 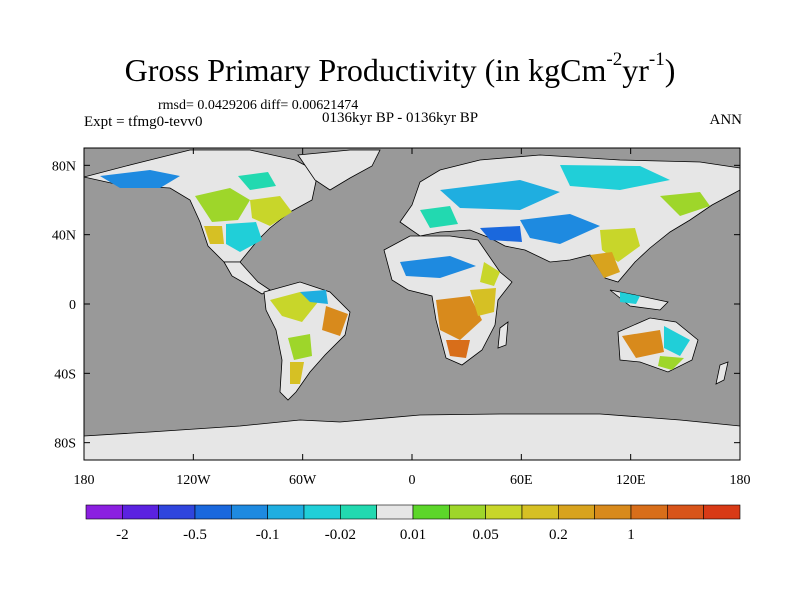 I want to click on lon-tick-label: 120E, so click(x=631, y=480).